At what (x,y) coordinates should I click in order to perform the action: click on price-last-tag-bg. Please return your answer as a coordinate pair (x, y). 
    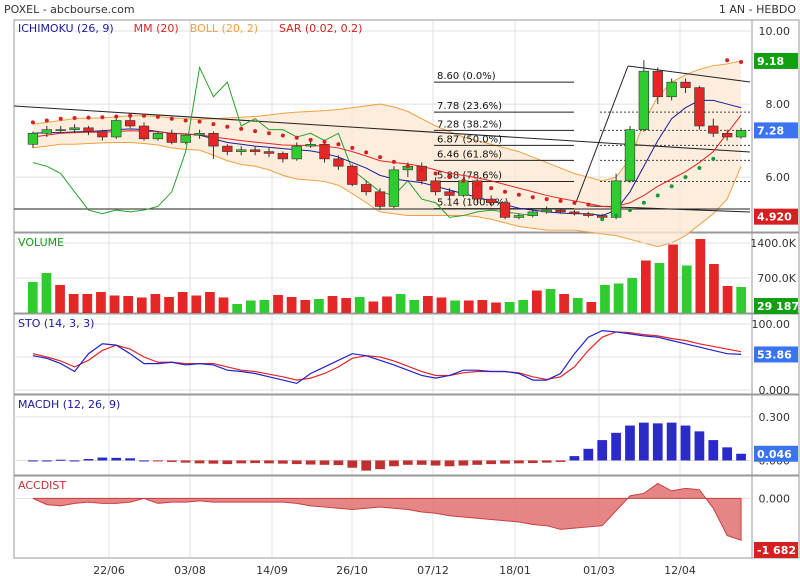
    Looking at the image, I should click on (776, 130).